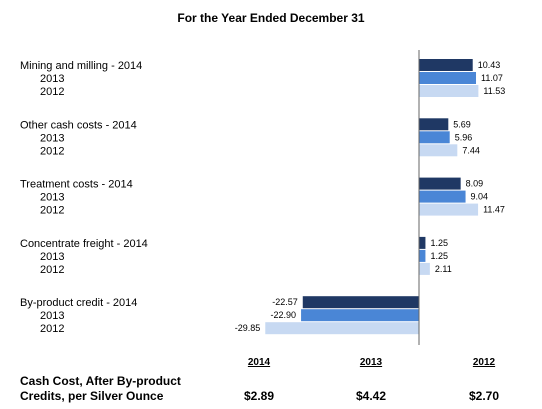 This screenshot has height=409, width=542. I want to click on bar-concentrate-freight-2014, so click(422, 242).